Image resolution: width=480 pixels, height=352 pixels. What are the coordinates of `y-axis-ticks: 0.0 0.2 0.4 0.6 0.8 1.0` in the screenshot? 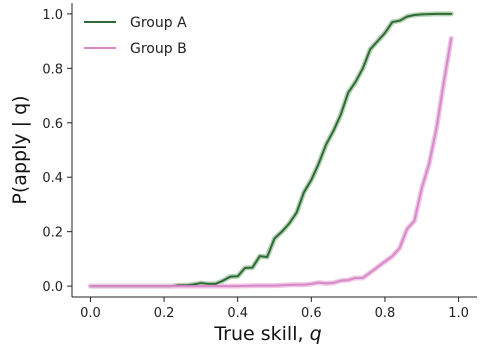 It's located at (57, 151).